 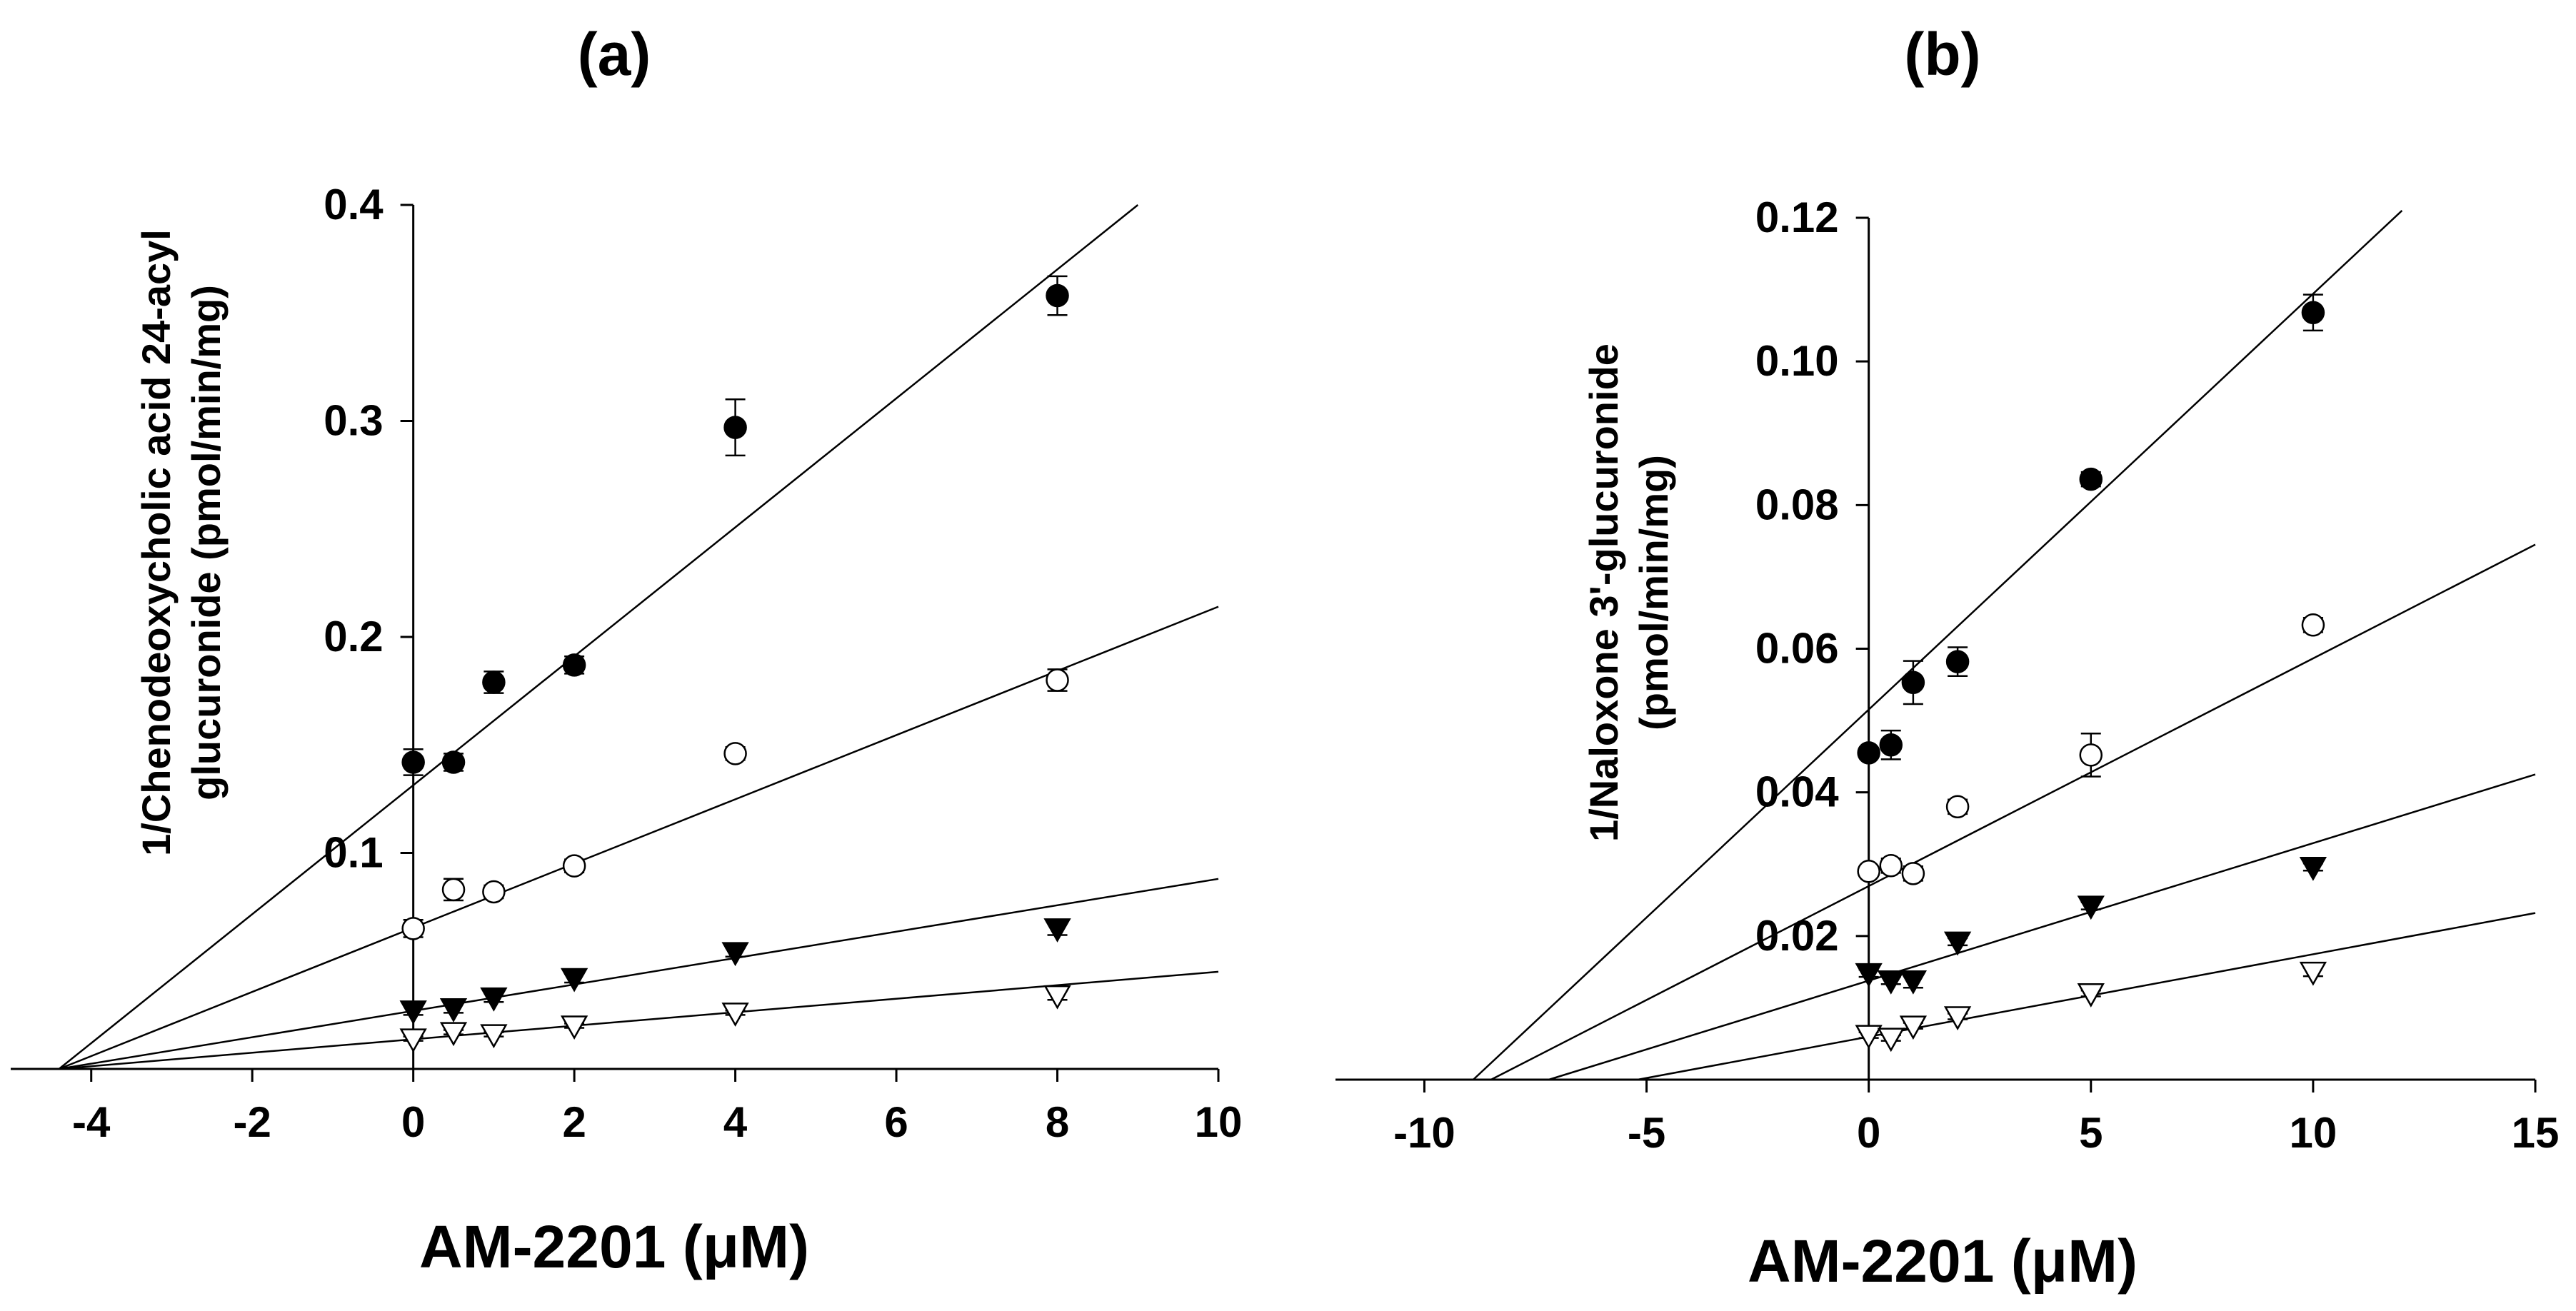 What do you see at coordinates (206, 542) in the screenshot?
I see `y-axis-title: glucuronide (pmol/min/mg)` at bounding box center [206, 542].